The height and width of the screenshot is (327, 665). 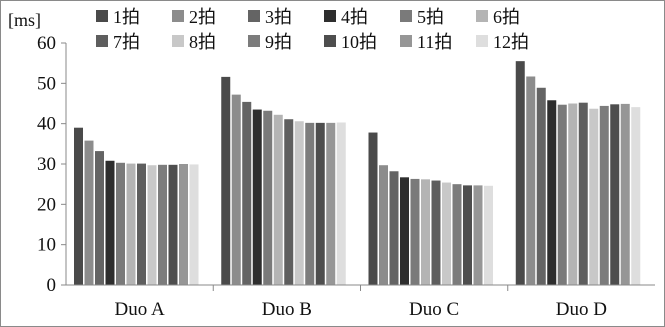 I want to click on legend-label: 10拍, so click(x=359, y=42).